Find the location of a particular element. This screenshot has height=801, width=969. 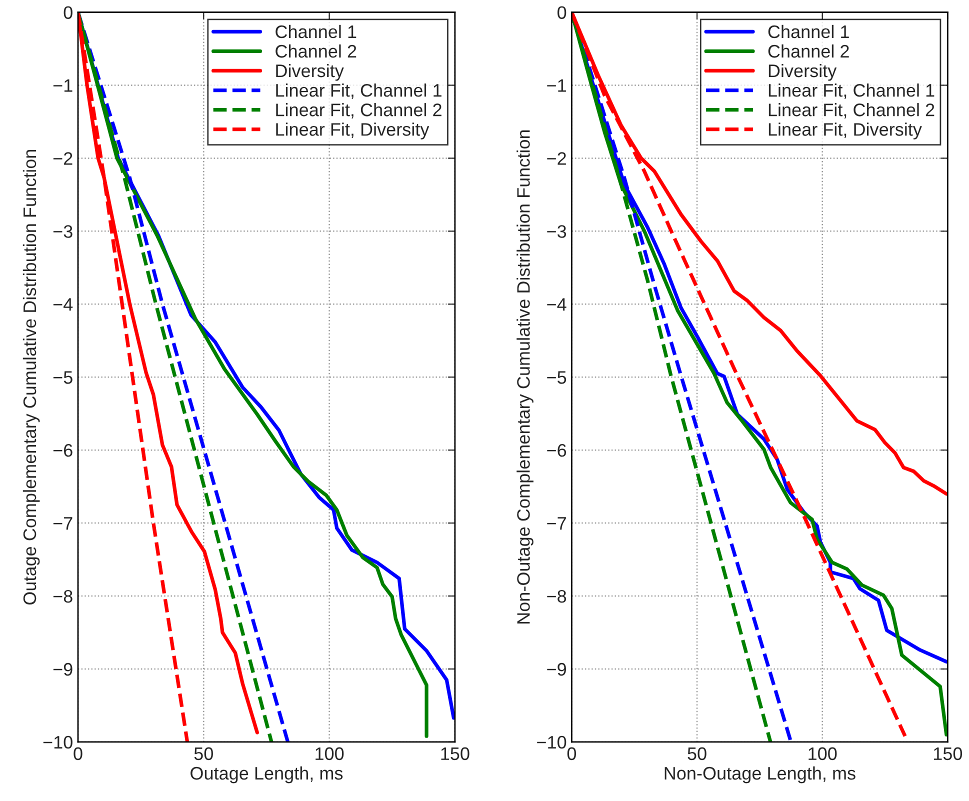

y-axis-title: Outage Complementary Cumulative Distribution Function is located at coordinates (31, 377).